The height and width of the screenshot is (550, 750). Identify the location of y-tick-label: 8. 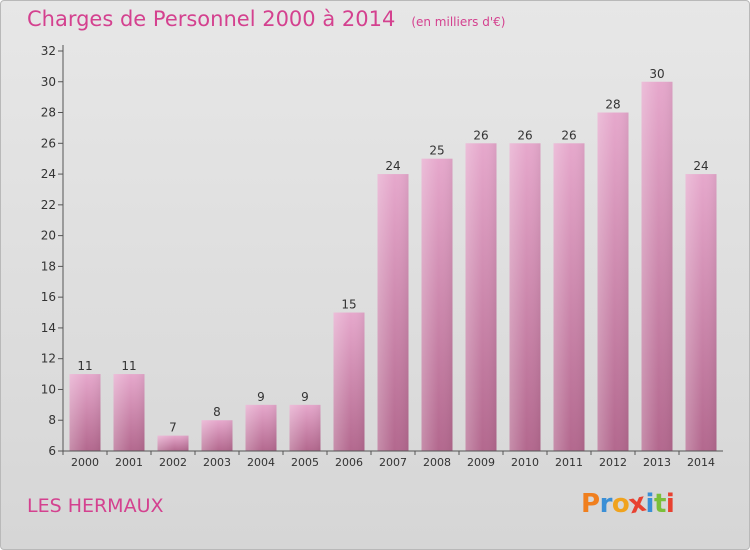
(52, 420).